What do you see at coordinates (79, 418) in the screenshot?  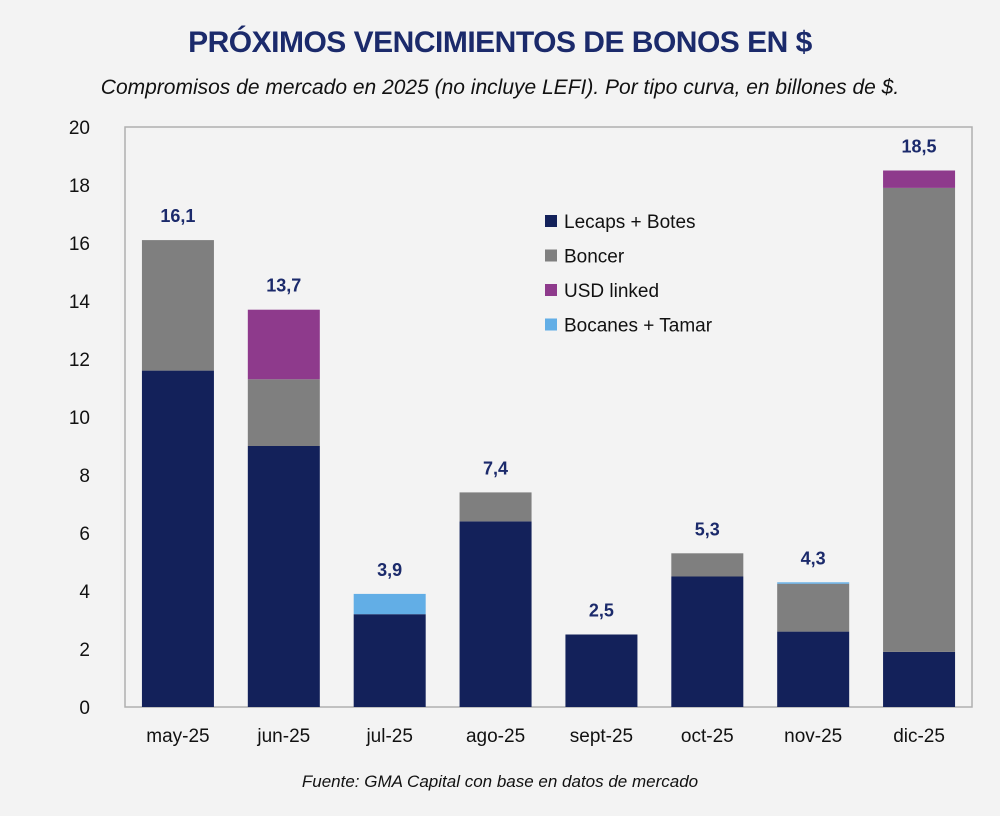 I see `y-tick-label: 10` at bounding box center [79, 418].